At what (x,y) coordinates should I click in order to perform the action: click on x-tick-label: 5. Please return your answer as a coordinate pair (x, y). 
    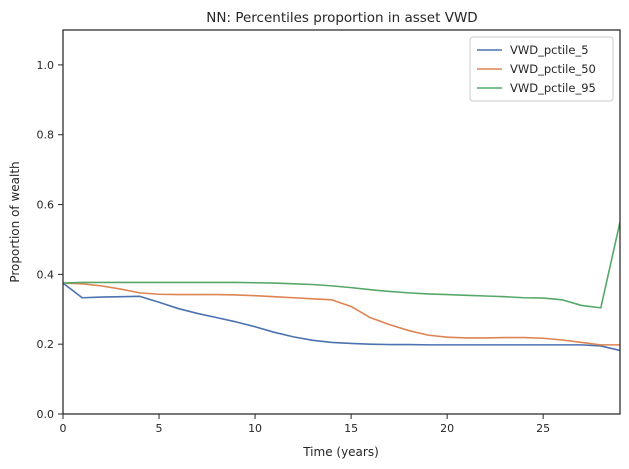
    Looking at the image, I should click on (159, 428).